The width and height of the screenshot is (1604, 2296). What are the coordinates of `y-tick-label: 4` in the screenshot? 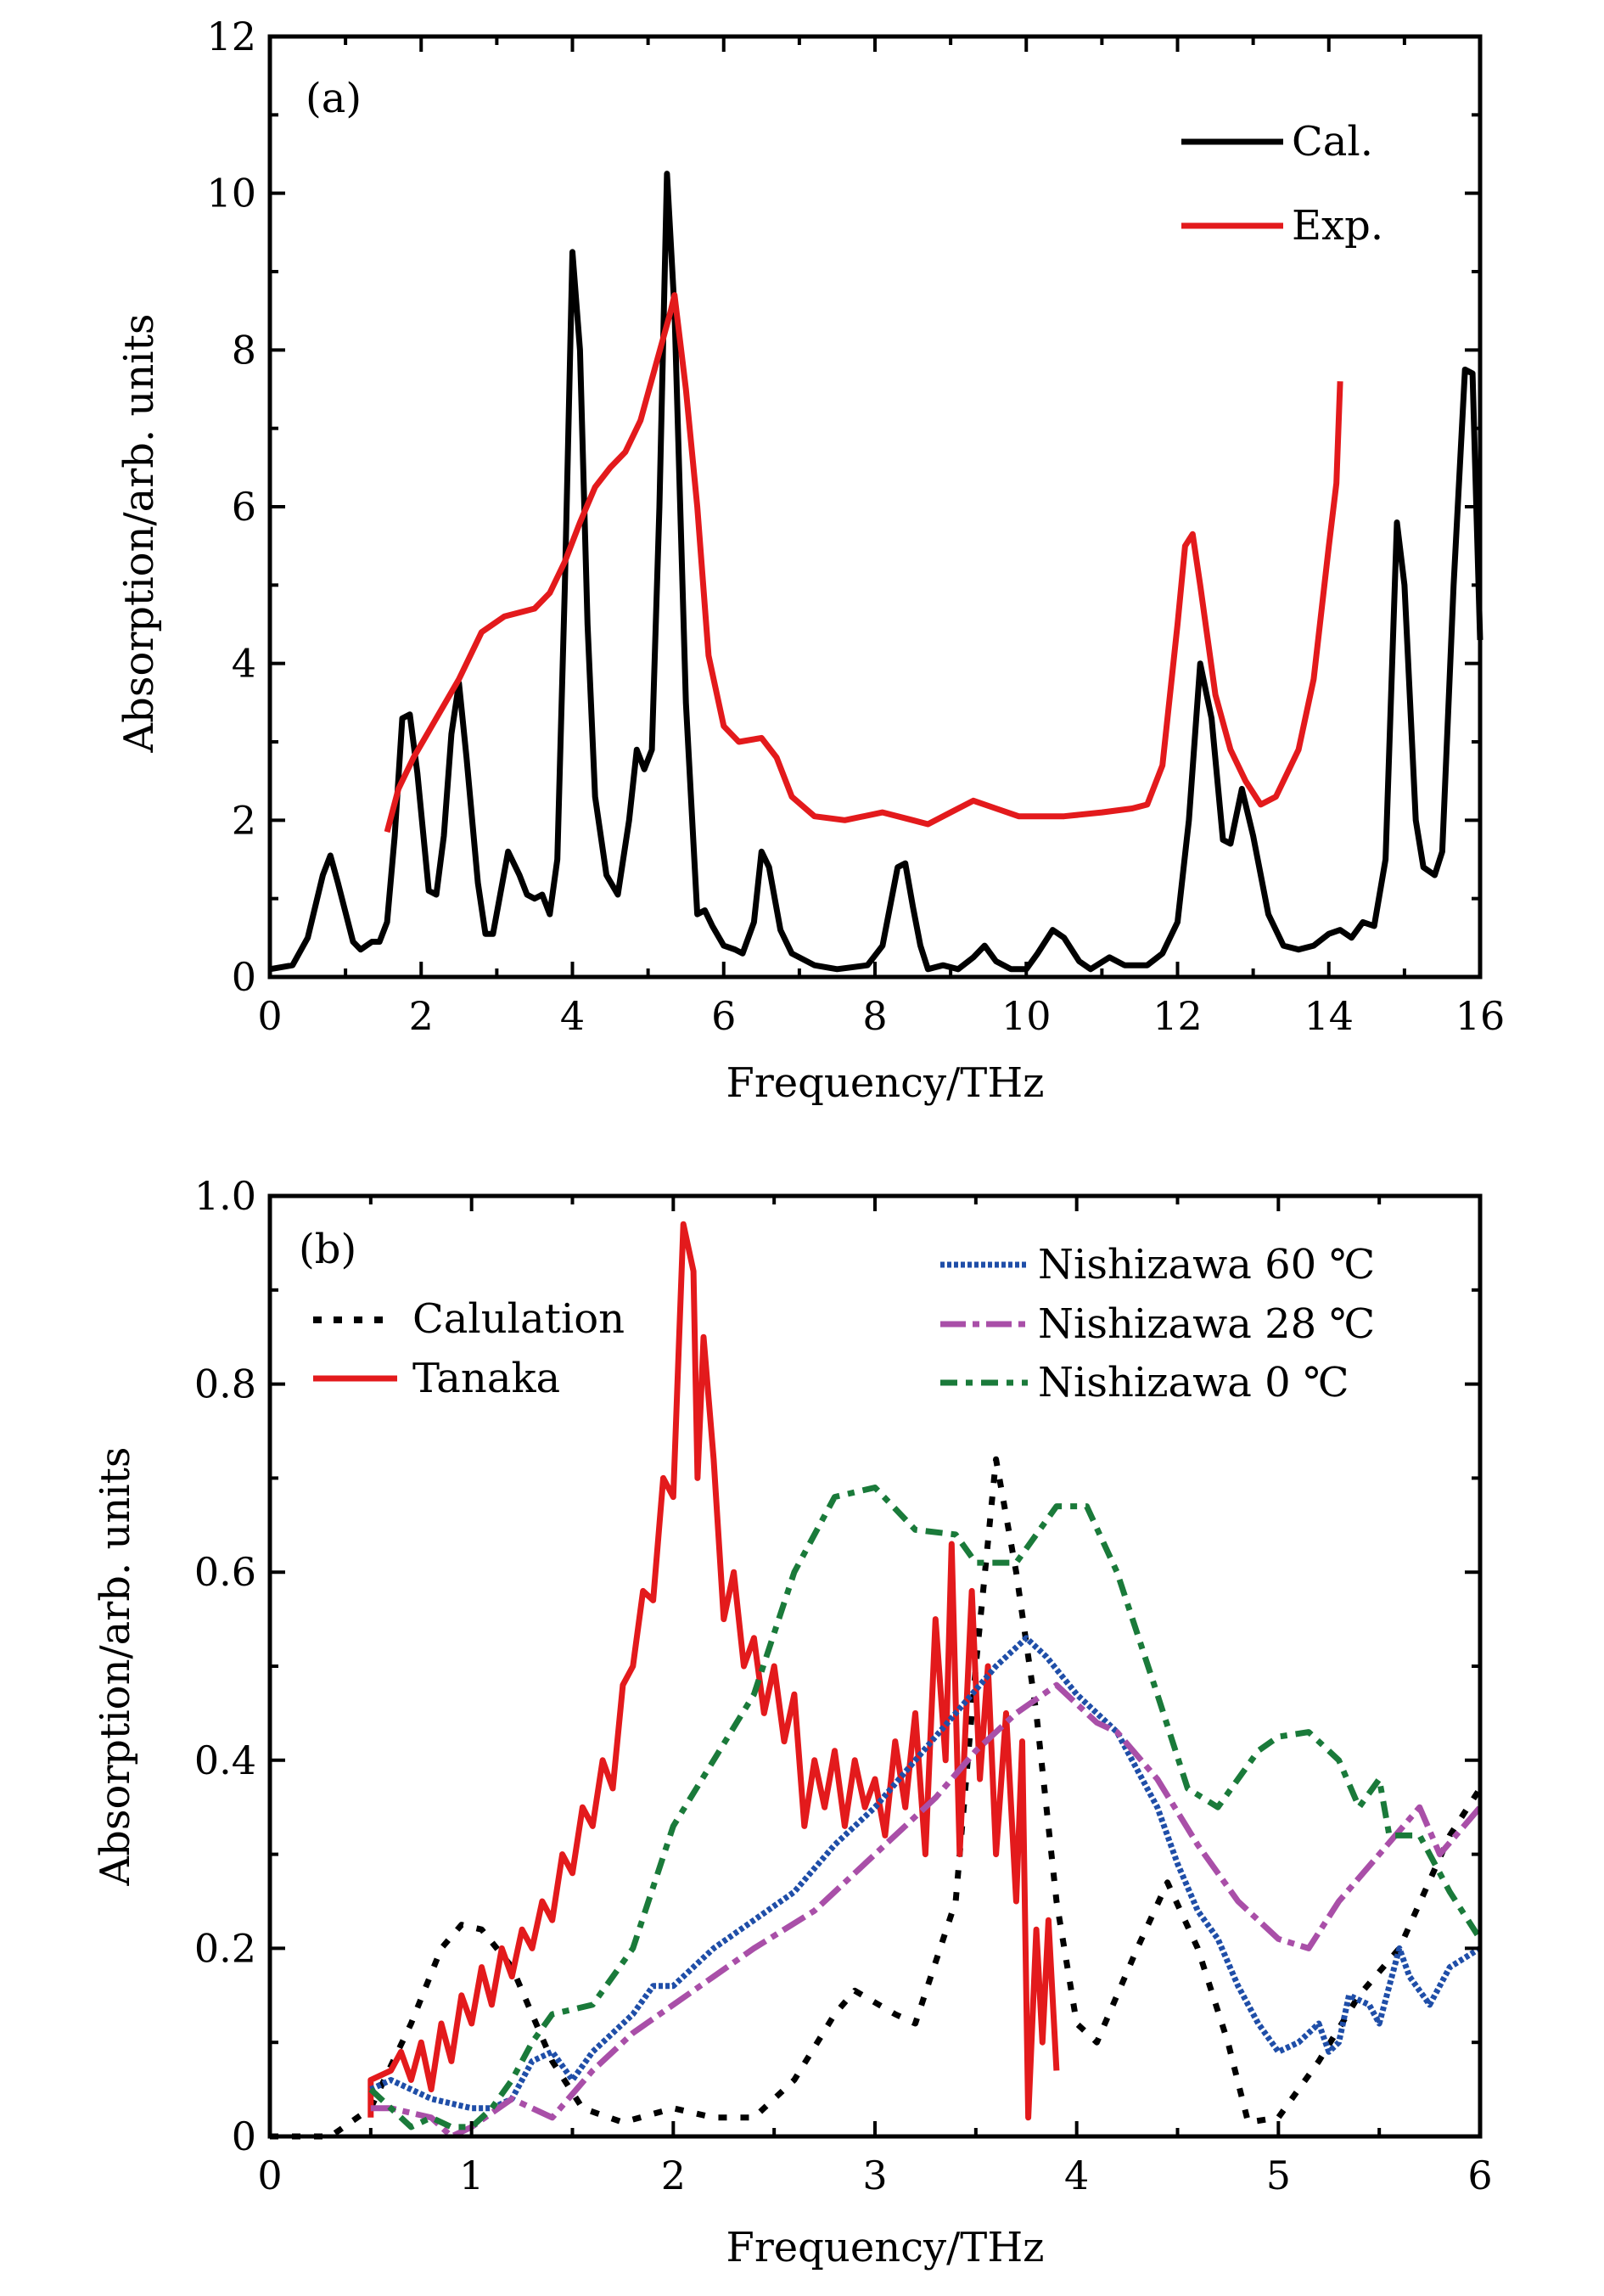 It's located at (244, 664).